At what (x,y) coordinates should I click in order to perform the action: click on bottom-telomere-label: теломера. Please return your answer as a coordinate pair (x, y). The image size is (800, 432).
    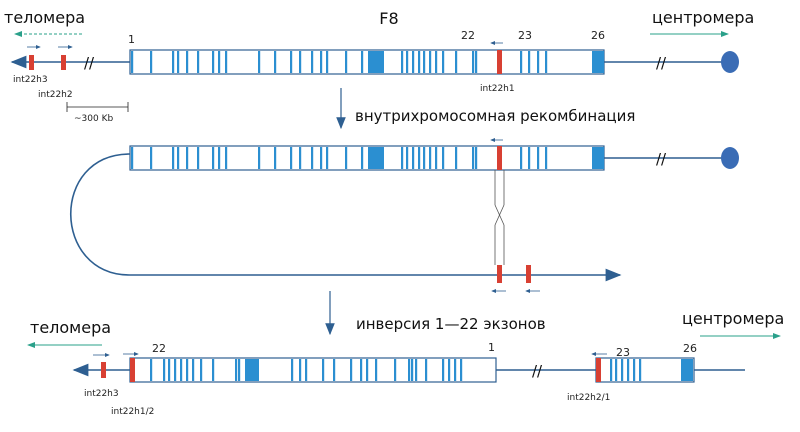
    Looking at the image, I should click on (70, 327).